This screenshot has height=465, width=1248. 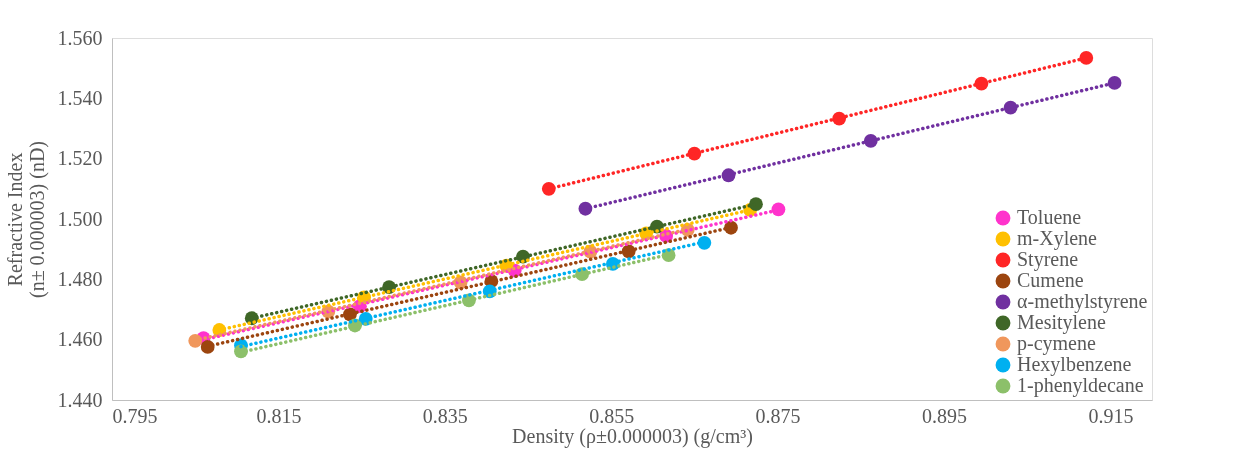 I want to click on y-axis-title: Refractive Index (n± 0.000003) (nD), so click(x=26, y=219).